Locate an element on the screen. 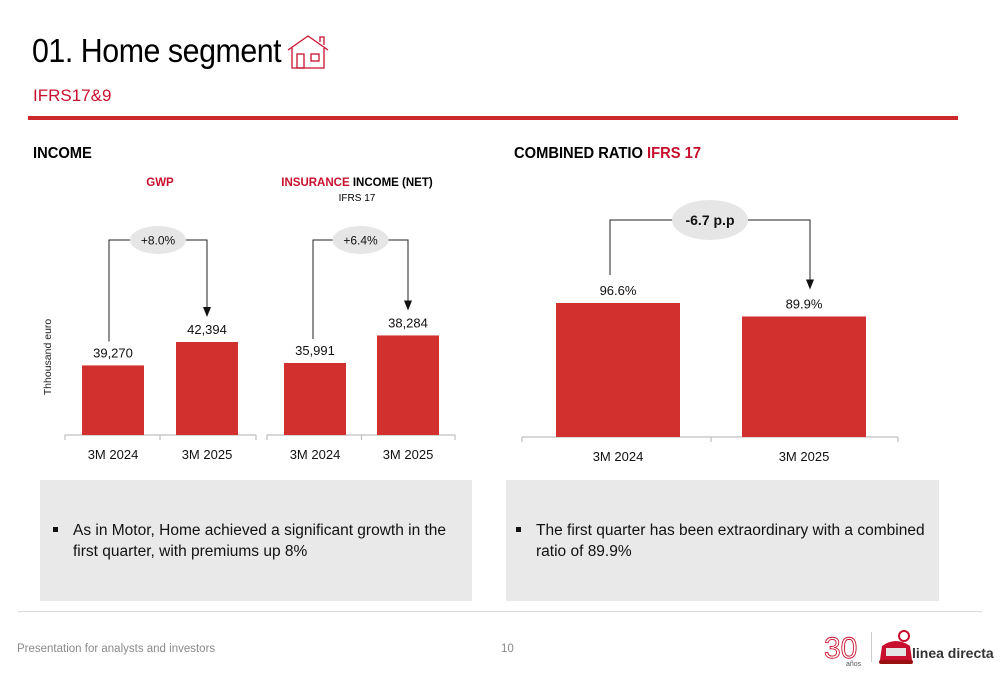 The image size is (1000, 685). logo-separator is located at coordinates (871, 647).